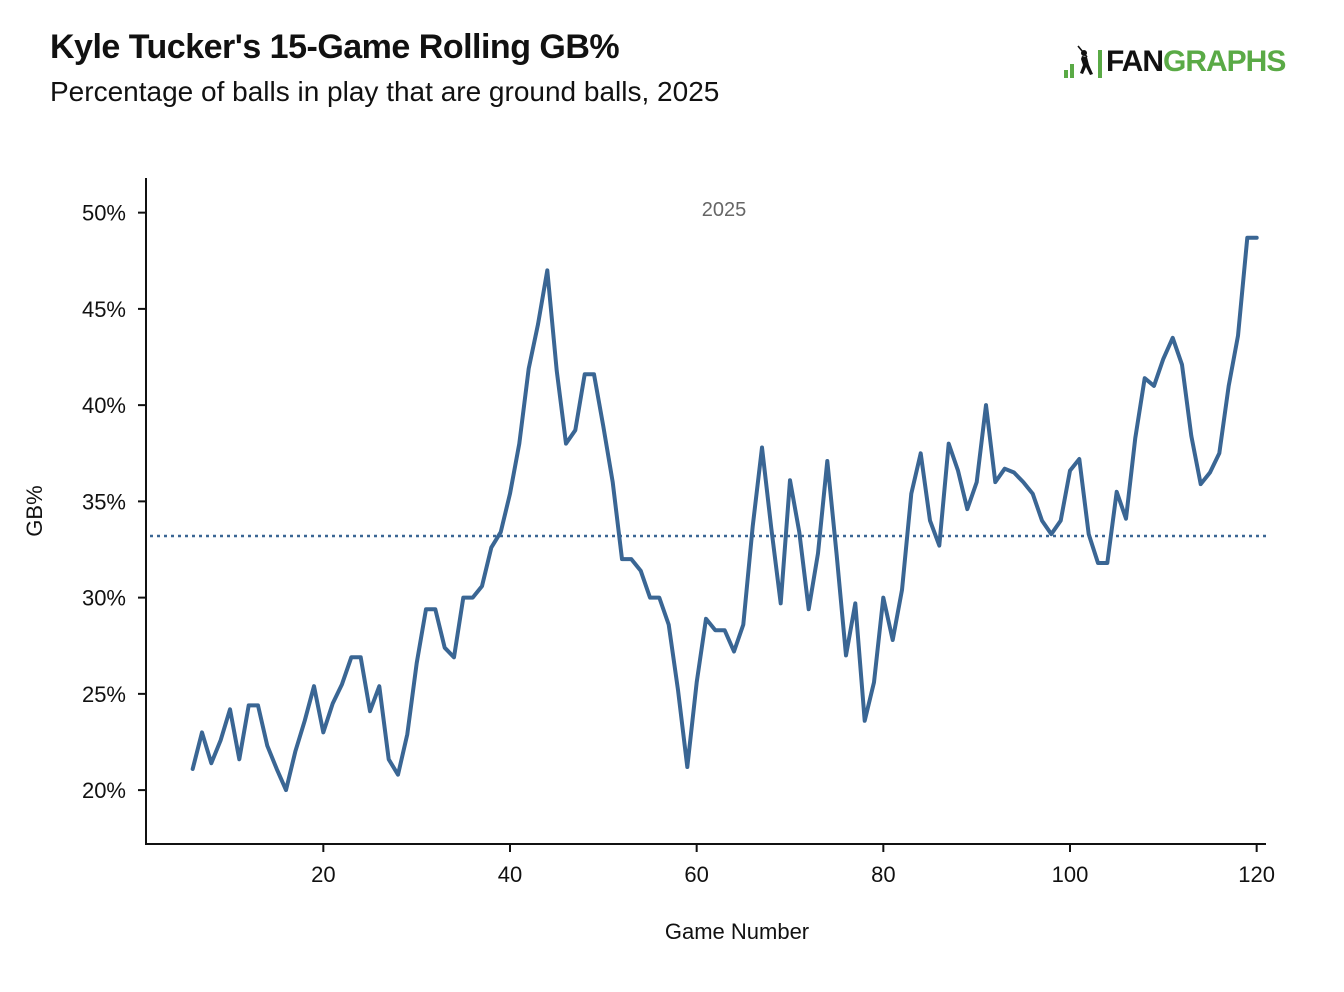  Describe the element at coordinates (1135, 61) in the screenshot. I see `logo-text-fan: FAN` at that location.